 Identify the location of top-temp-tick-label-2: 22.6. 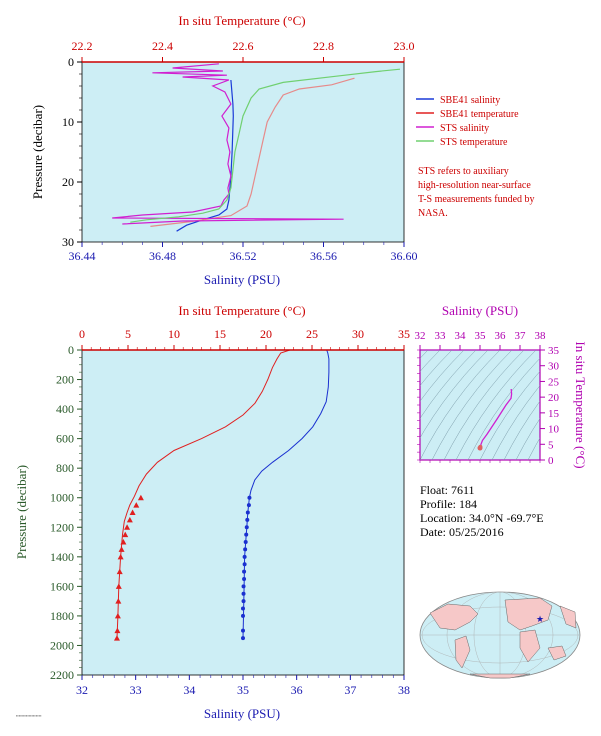
(243, 46).